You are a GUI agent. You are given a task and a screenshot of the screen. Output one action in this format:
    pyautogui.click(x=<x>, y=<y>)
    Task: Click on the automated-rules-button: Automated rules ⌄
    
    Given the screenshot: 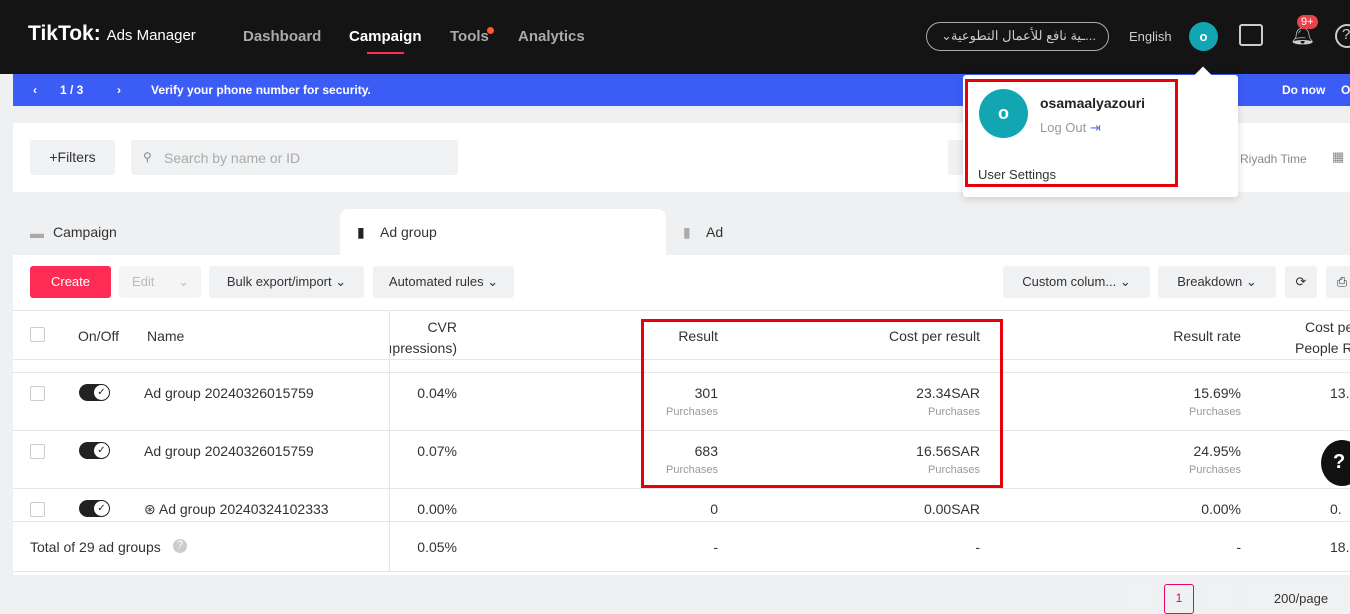 What is the action you would take?
    pyautogui.click(x=443, y=282)
    